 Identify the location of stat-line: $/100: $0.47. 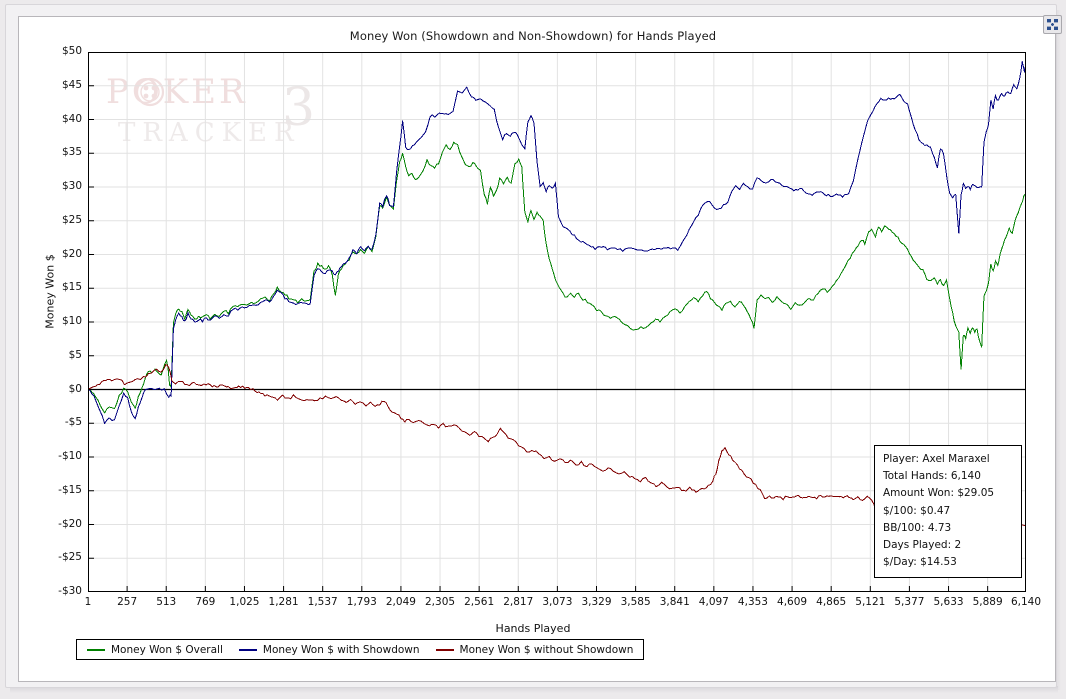
(917, 510).